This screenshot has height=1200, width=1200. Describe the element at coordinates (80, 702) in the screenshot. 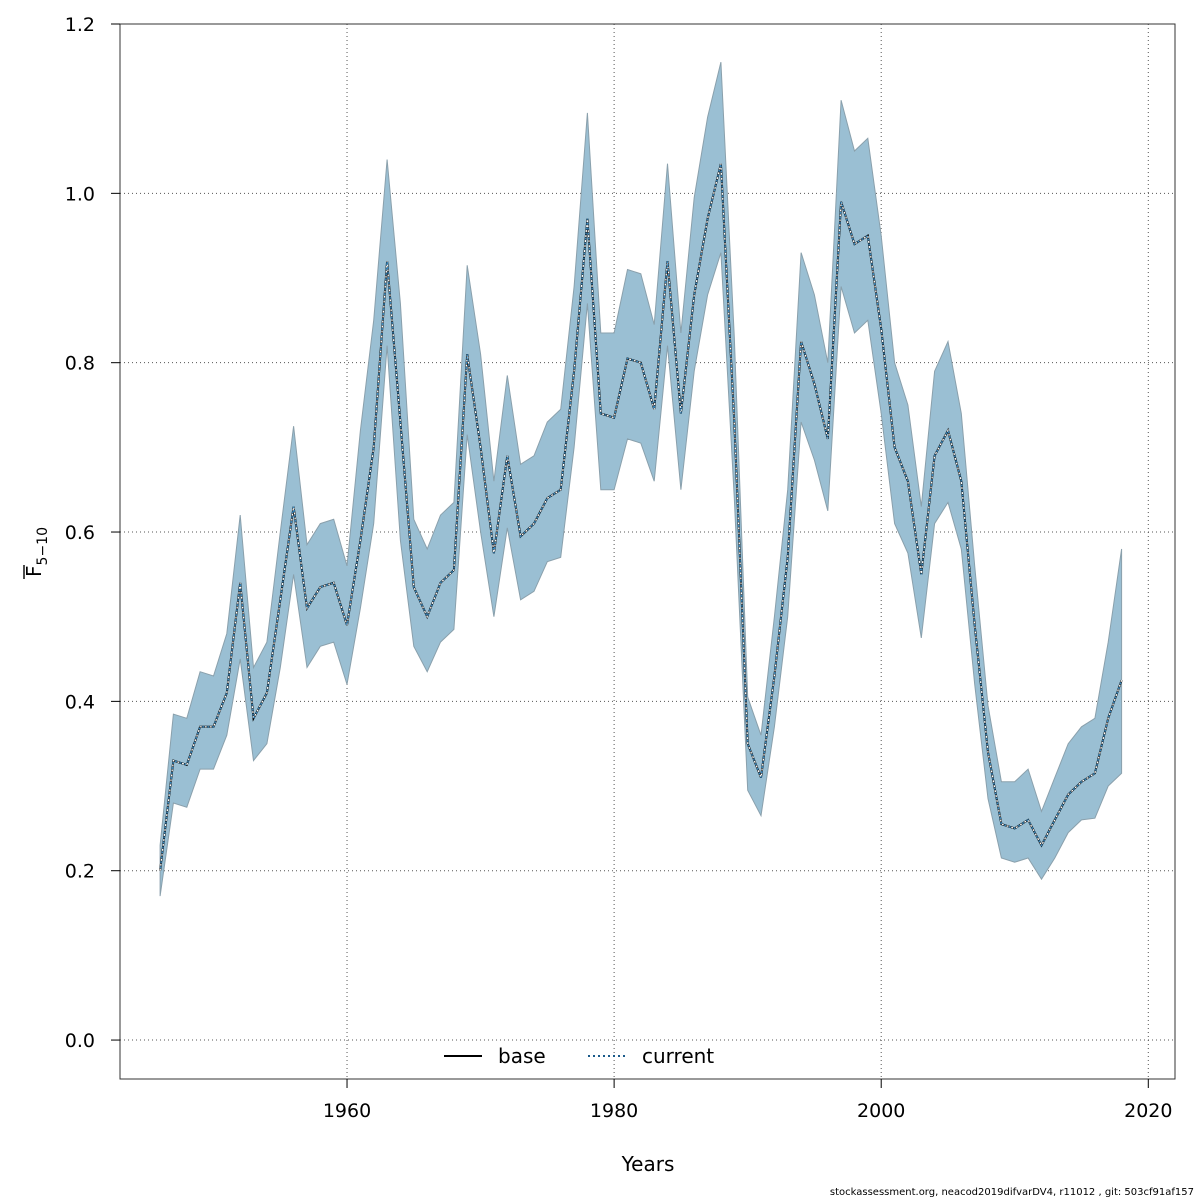

I see `y-tick-label: 0.4` at that location.